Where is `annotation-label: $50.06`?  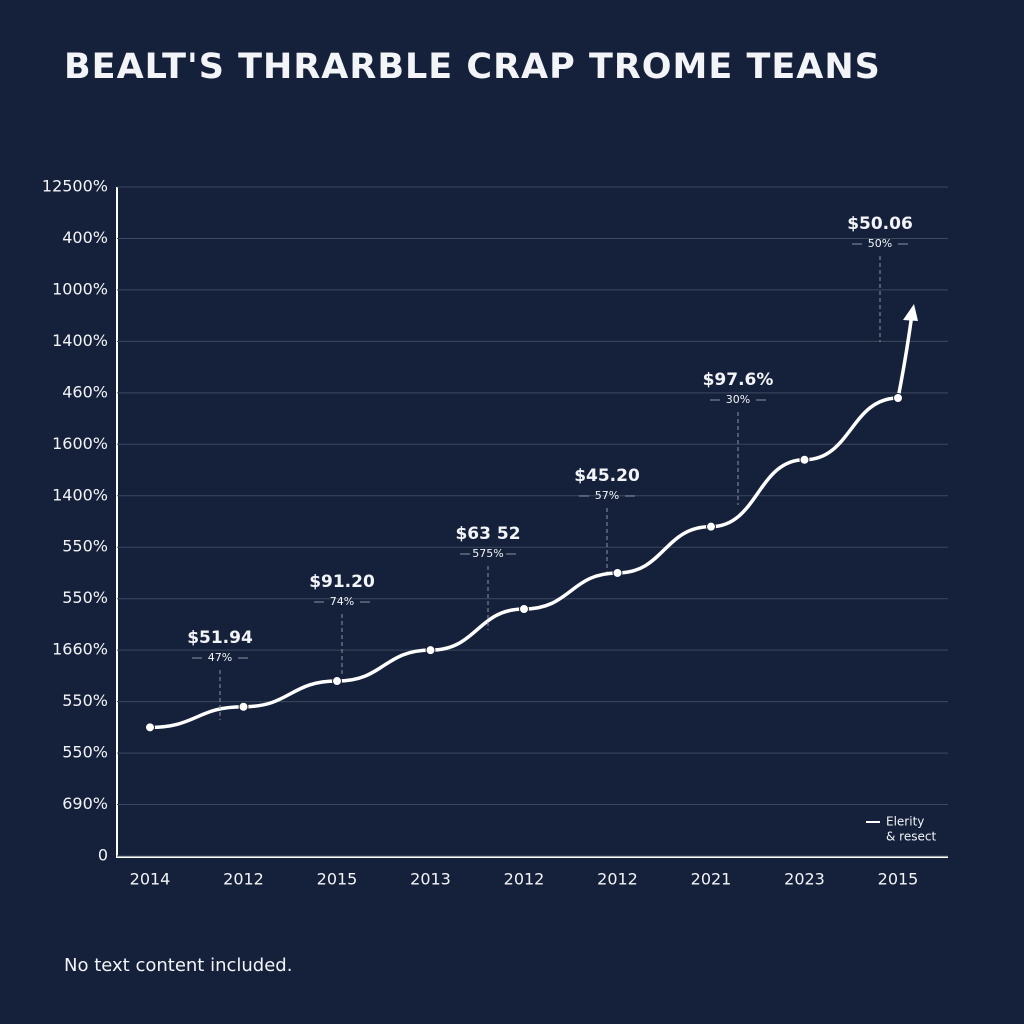 annotation-label: $50.06 is located at coordinates (880, 224).